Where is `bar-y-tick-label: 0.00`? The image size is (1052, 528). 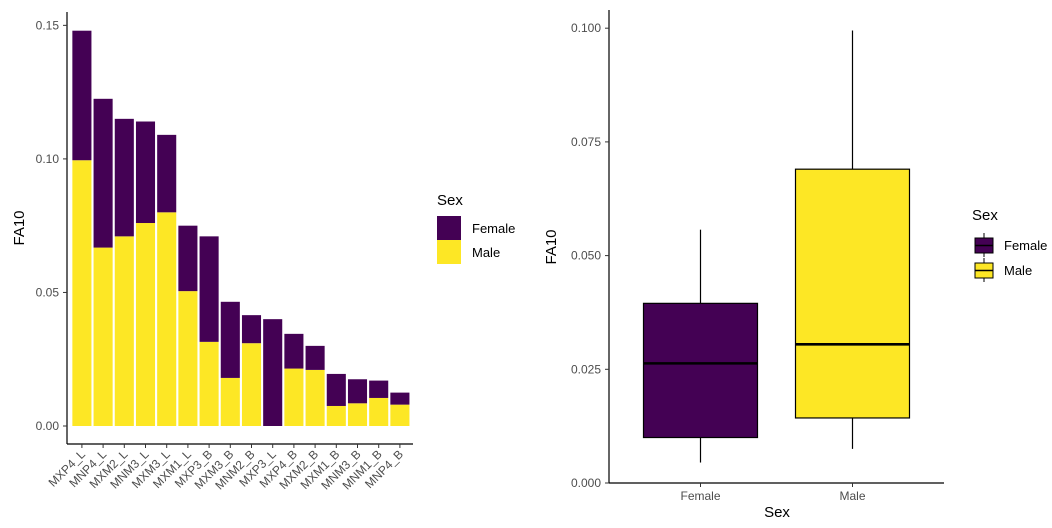
bar-y-tick-label: 0.00 is located at coordinates (48, 426).